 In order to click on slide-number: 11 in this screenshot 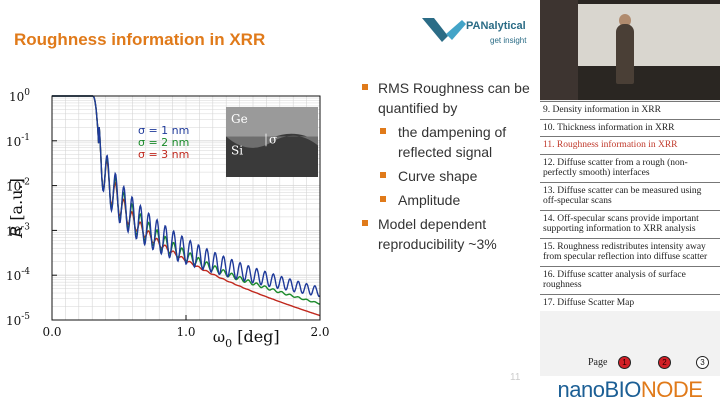, I will do `click(515, 377)`.